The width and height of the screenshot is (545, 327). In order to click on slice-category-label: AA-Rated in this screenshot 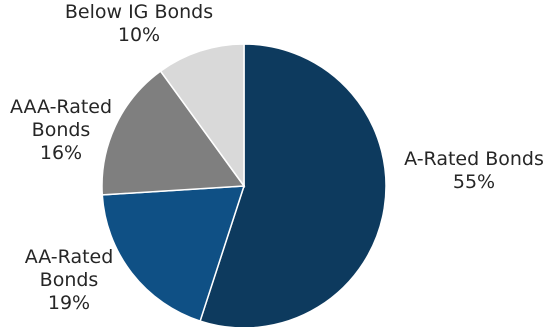, I will do `click(69, 257)`.